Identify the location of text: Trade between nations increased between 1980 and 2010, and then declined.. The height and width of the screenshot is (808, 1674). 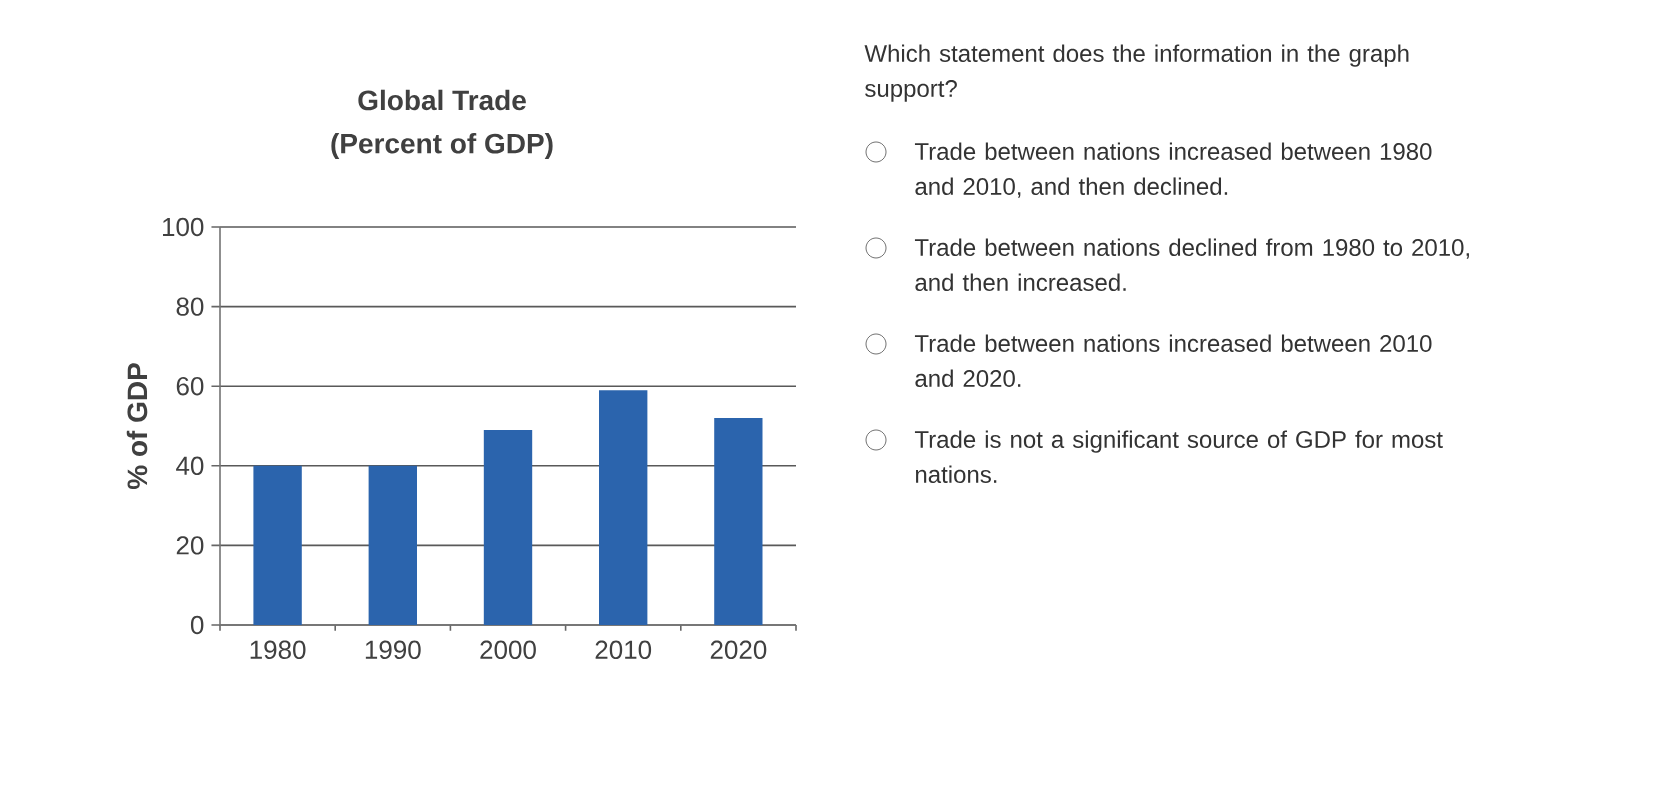
(1173, 170).